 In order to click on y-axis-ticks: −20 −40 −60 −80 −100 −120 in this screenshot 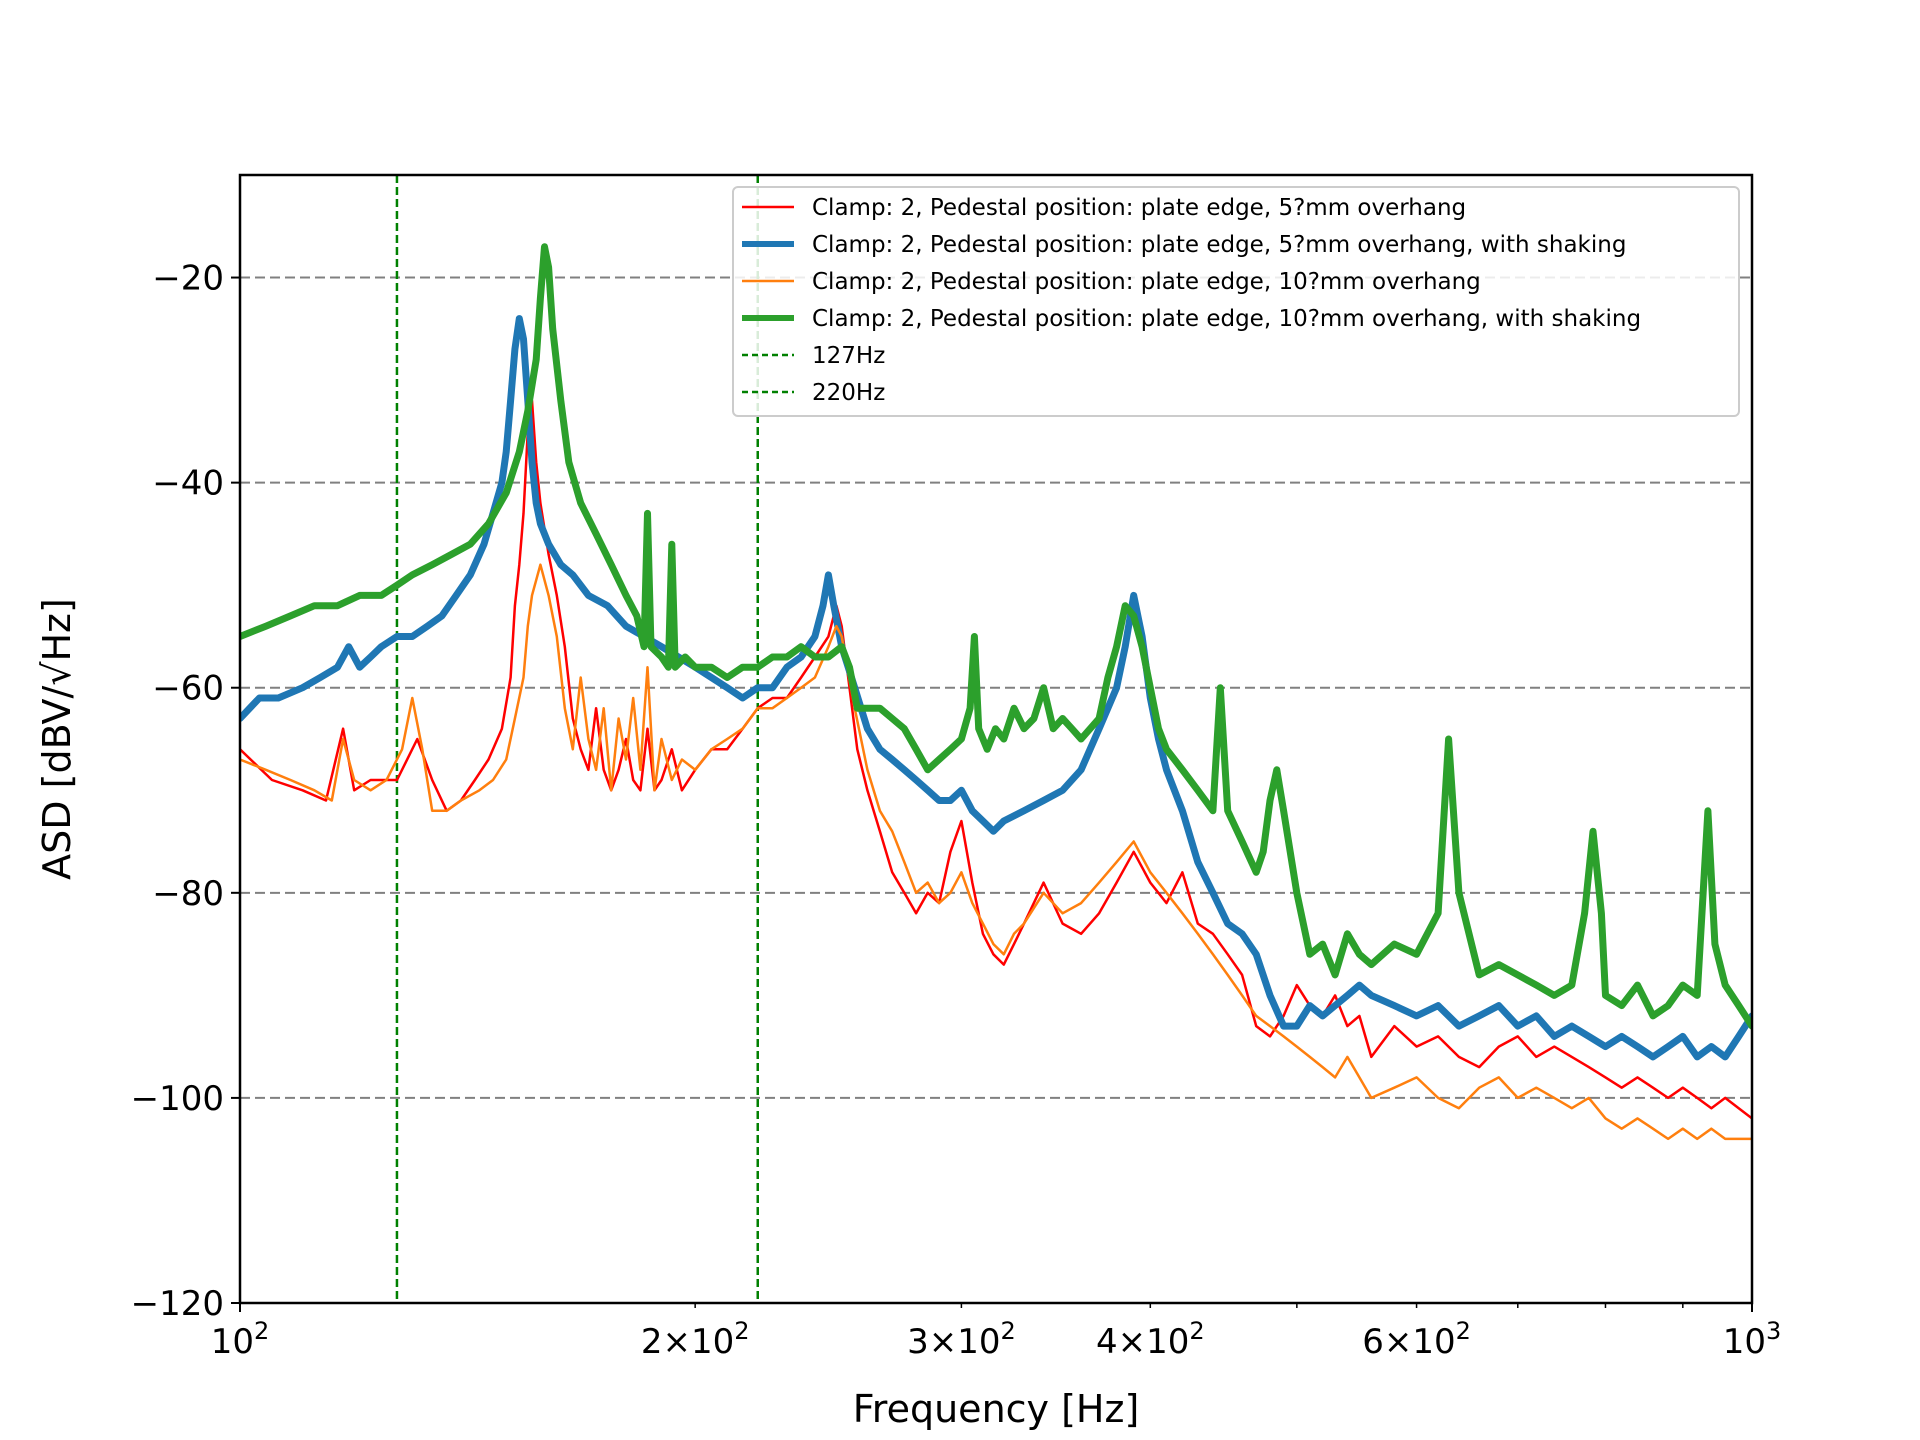, I will do `click(185, 791)`.